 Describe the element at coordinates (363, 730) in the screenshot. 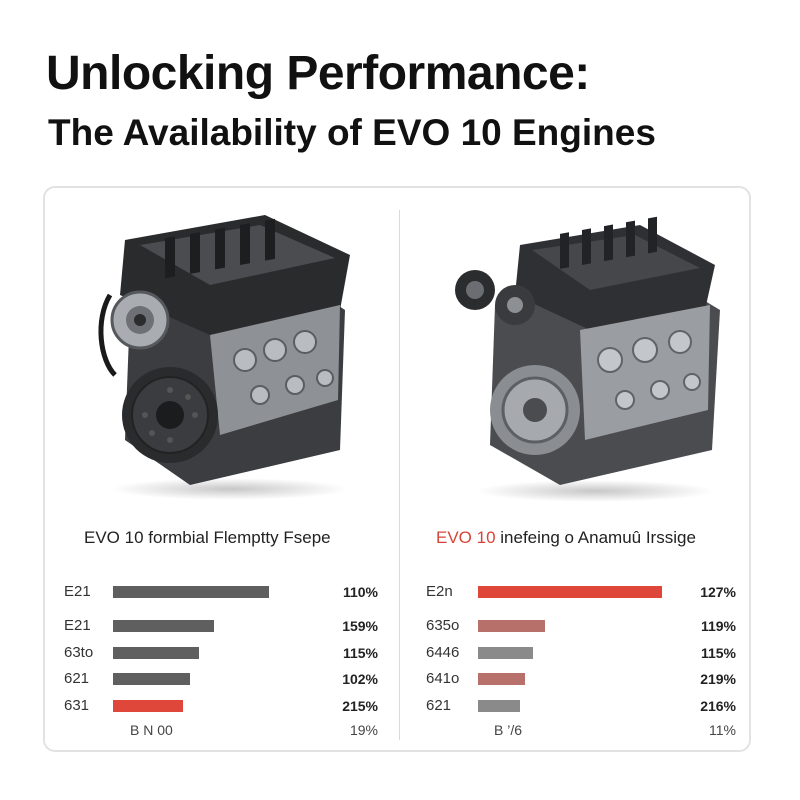

I see `left-footer-value: 19%` at that location.